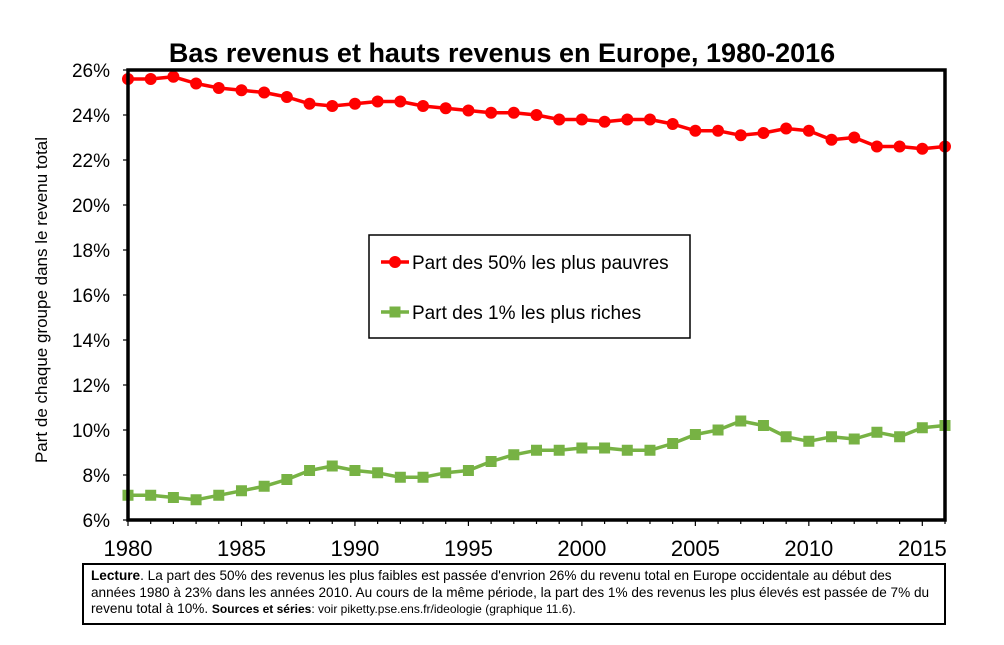 Image resolution: width=1004 pixels, height=645 pixels. What do you see at coordinates (91, 296) in the screenshot?
I see `y-tick-label: 16%` at bounding box center [91, 296].